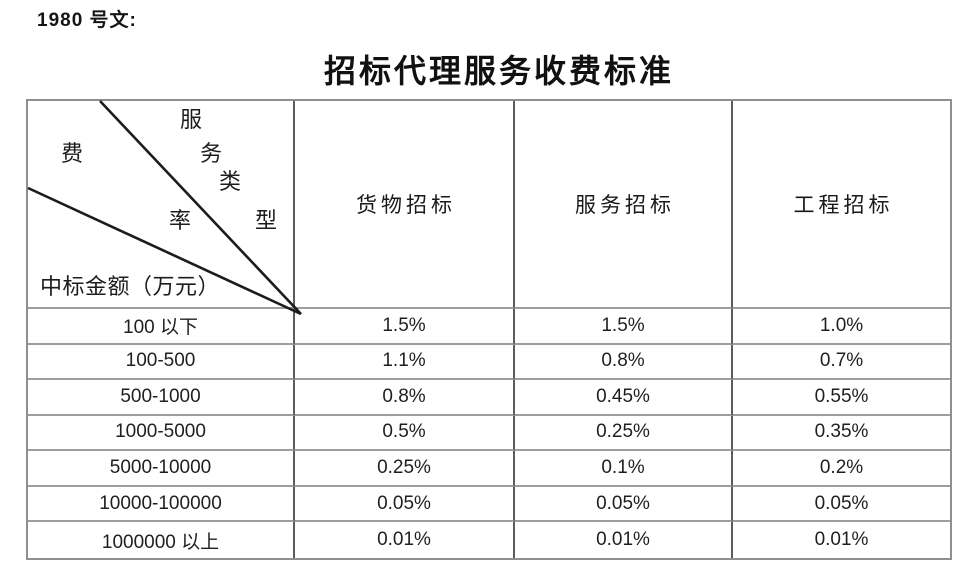  Describe the element at coordinates (87, 20) in the screenshot. I see `doc-reference-number: 1980 号文:` at that location.